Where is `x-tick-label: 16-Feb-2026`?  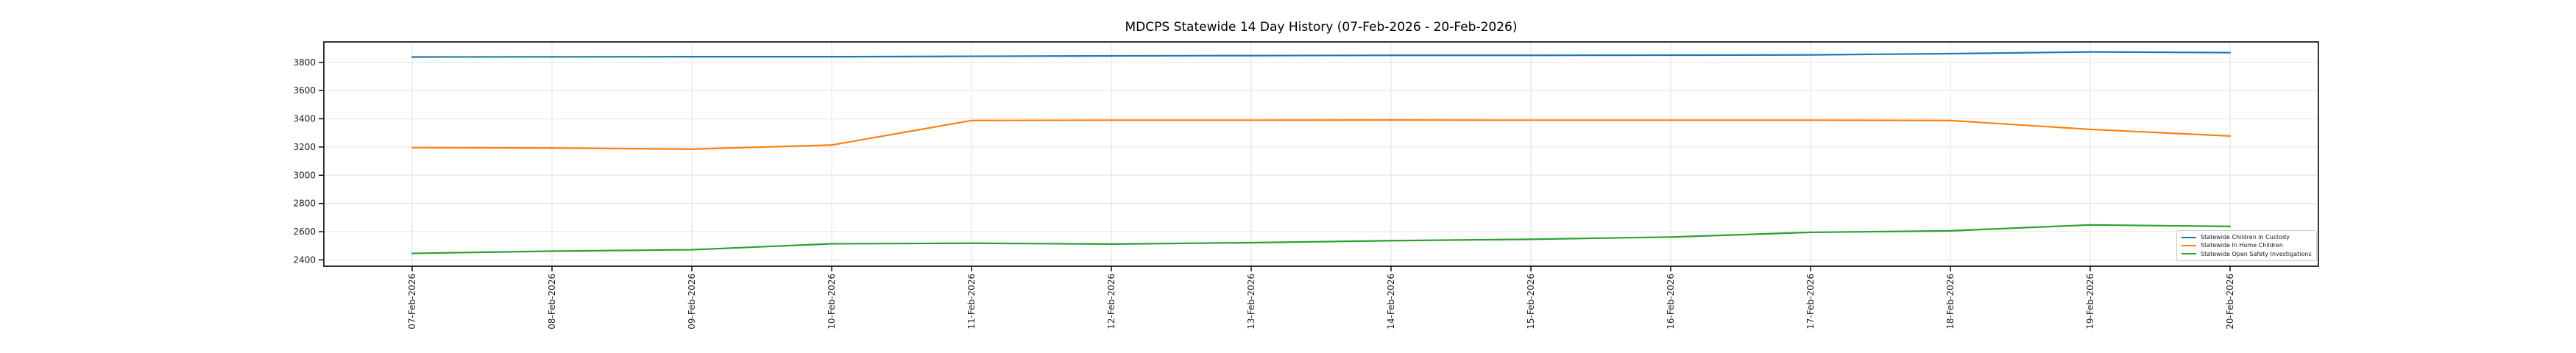 x-tick-label: 16-Feb-2026 is located at coordinates (1671, 301).